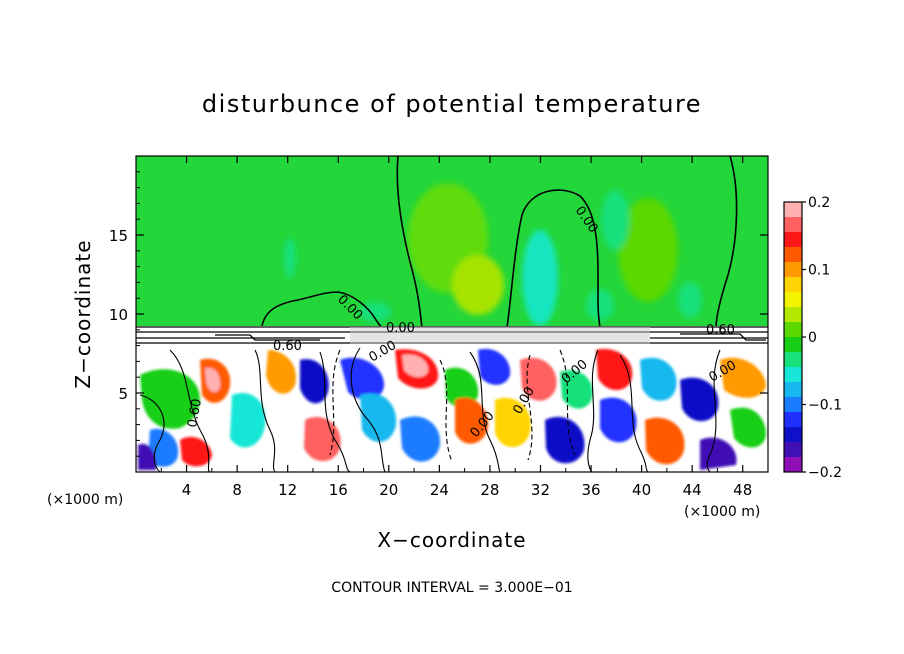 This screenshot has height=654, width=904. What do you see at coordinates (439, 490) in the screenshot?
I see `x-tick-label: 24` at bounding box center [439, 490].